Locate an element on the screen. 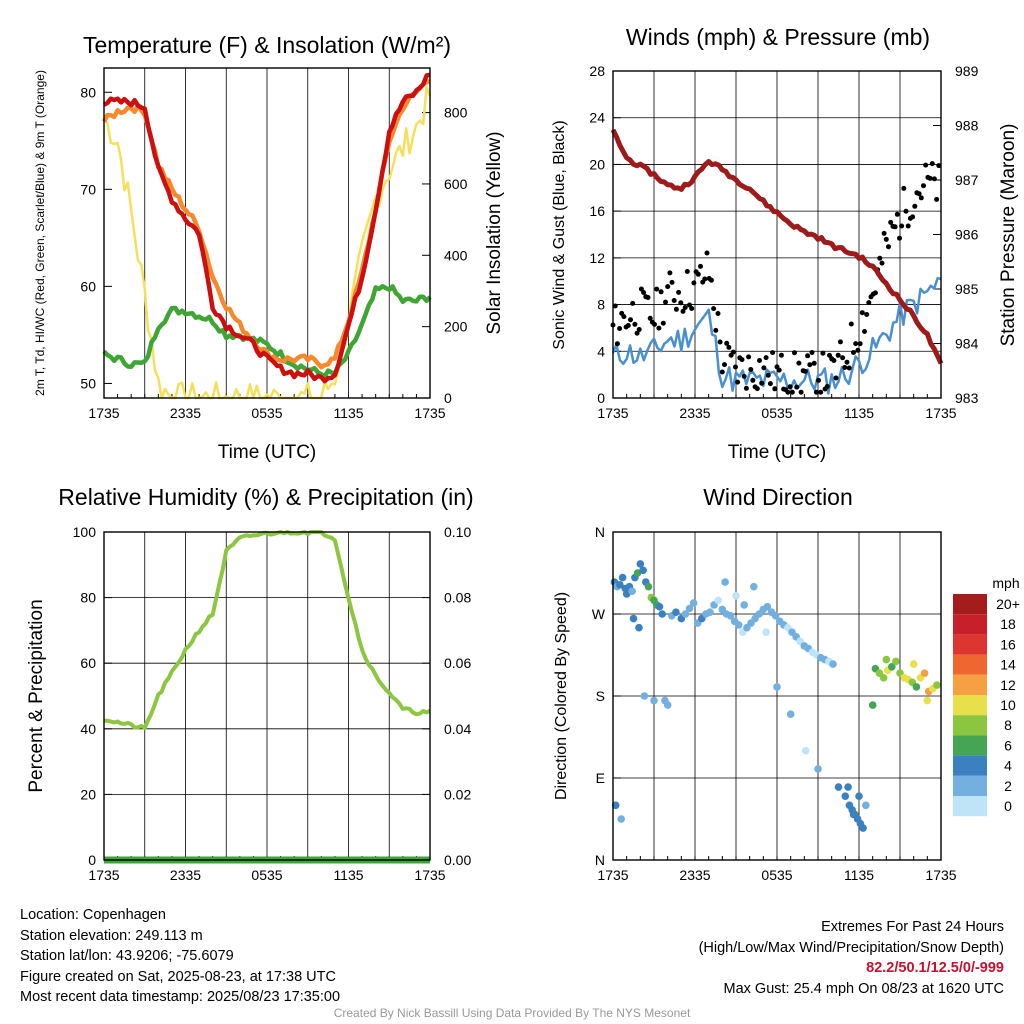  x-tick-label: 2335 is located at coordinates (694, 875).